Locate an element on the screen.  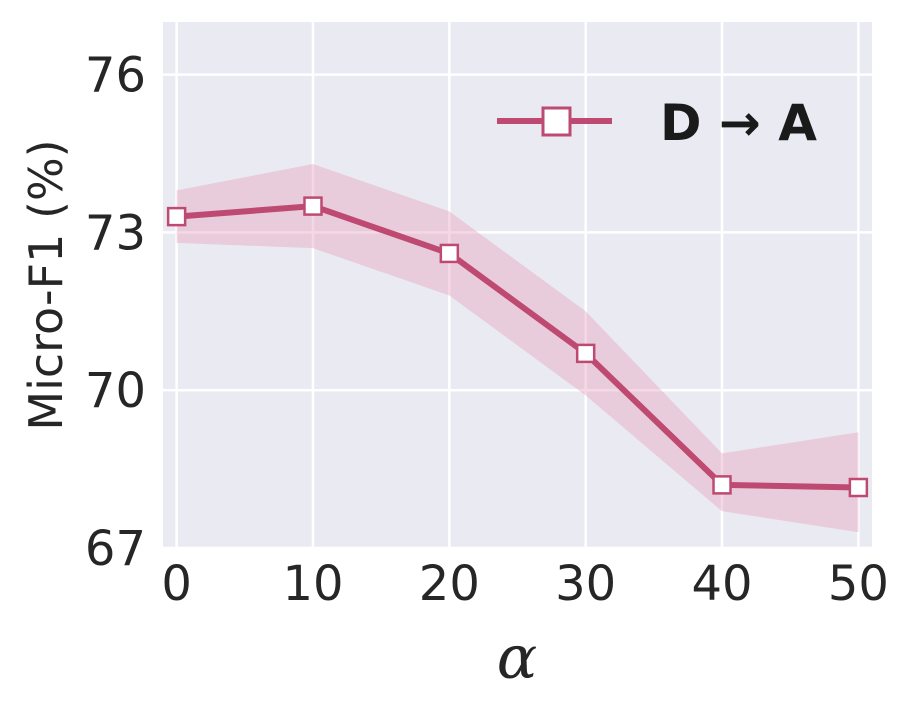
x-axis-title: α is located at coordinates (517, 658).